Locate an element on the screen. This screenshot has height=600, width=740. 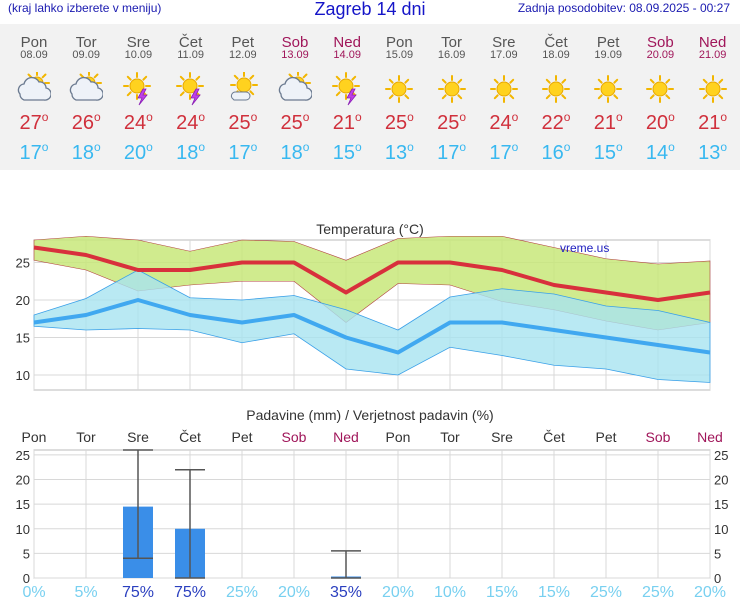
precipitation-y-tick-label-left: 0 is located at coordinates (26, 578).